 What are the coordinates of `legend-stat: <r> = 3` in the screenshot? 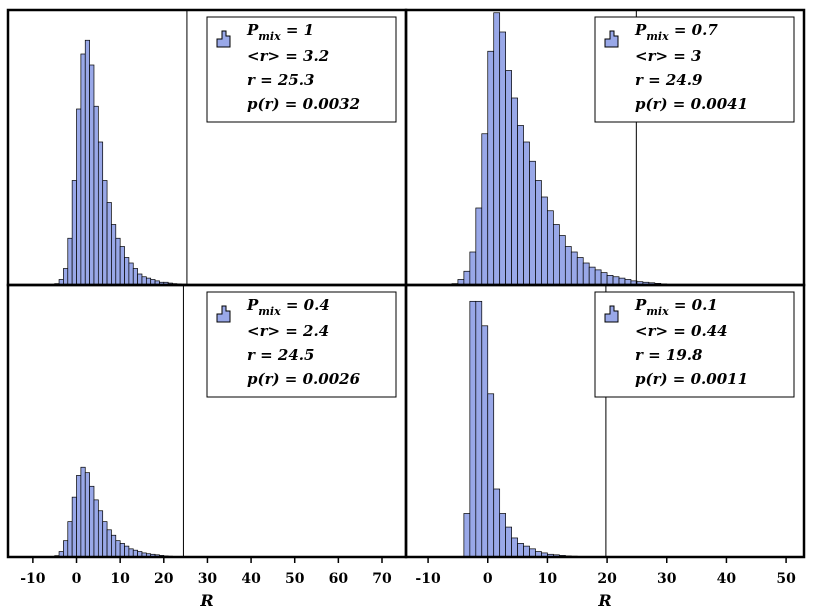 It's located at (668, 56).